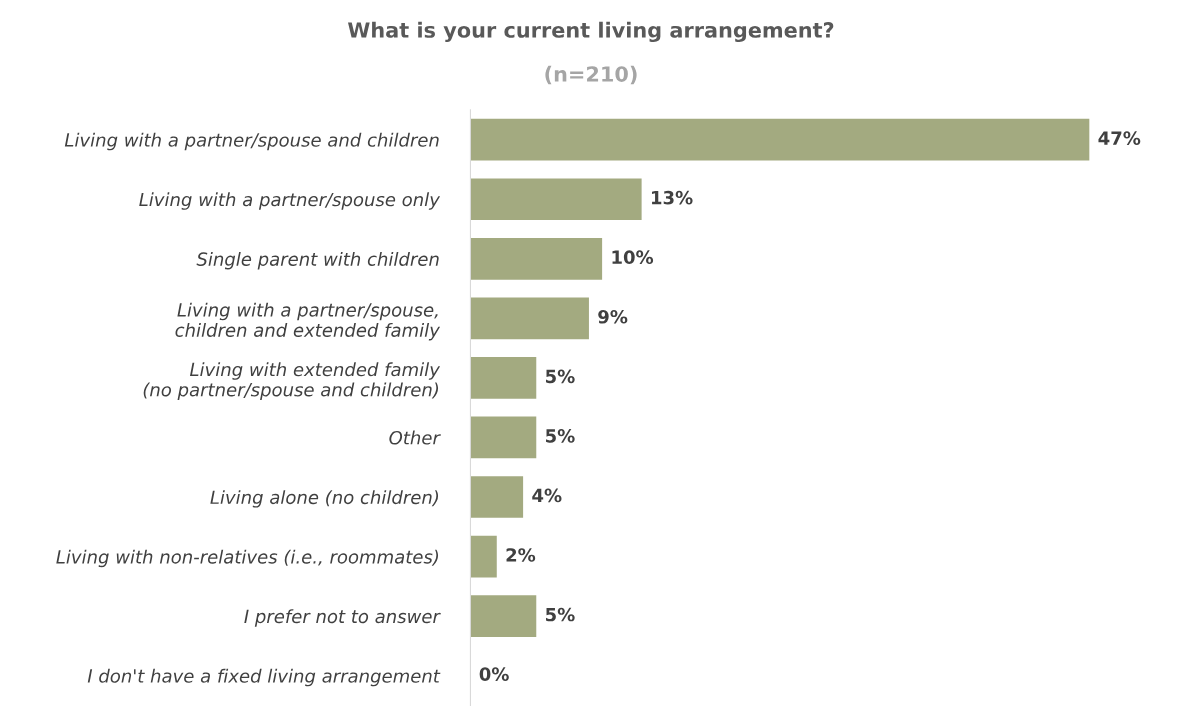  Describe the element at coordinates (590, 32) in the screenshot. I see `chart-title: What is your current living arrangement?` at that location.